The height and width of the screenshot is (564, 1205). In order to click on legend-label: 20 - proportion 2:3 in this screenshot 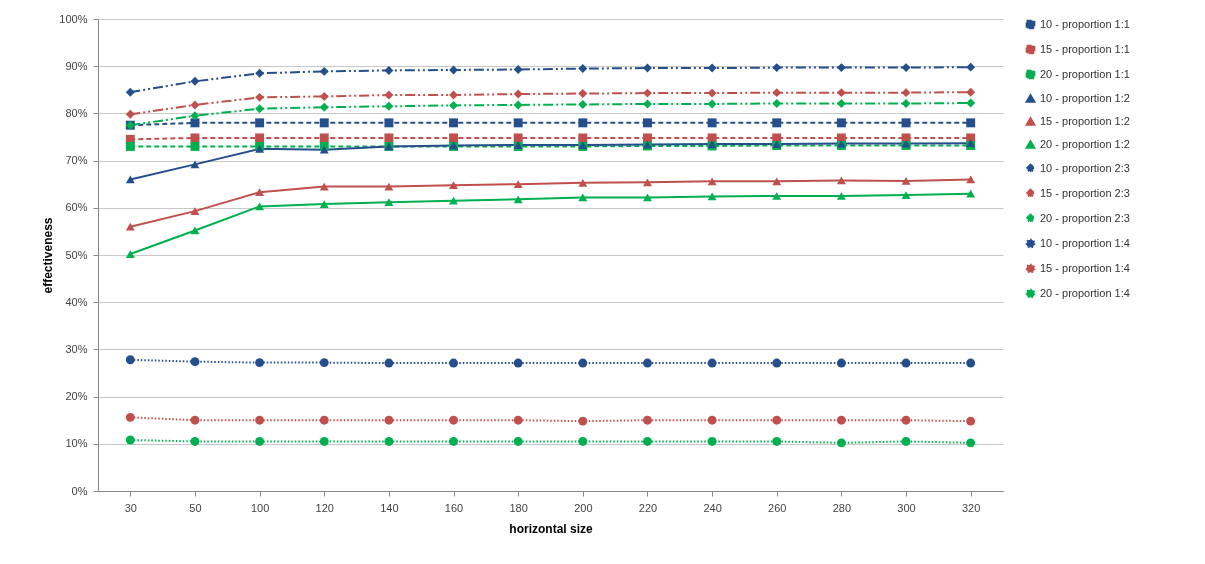, I will do `click(1085, 217)`.